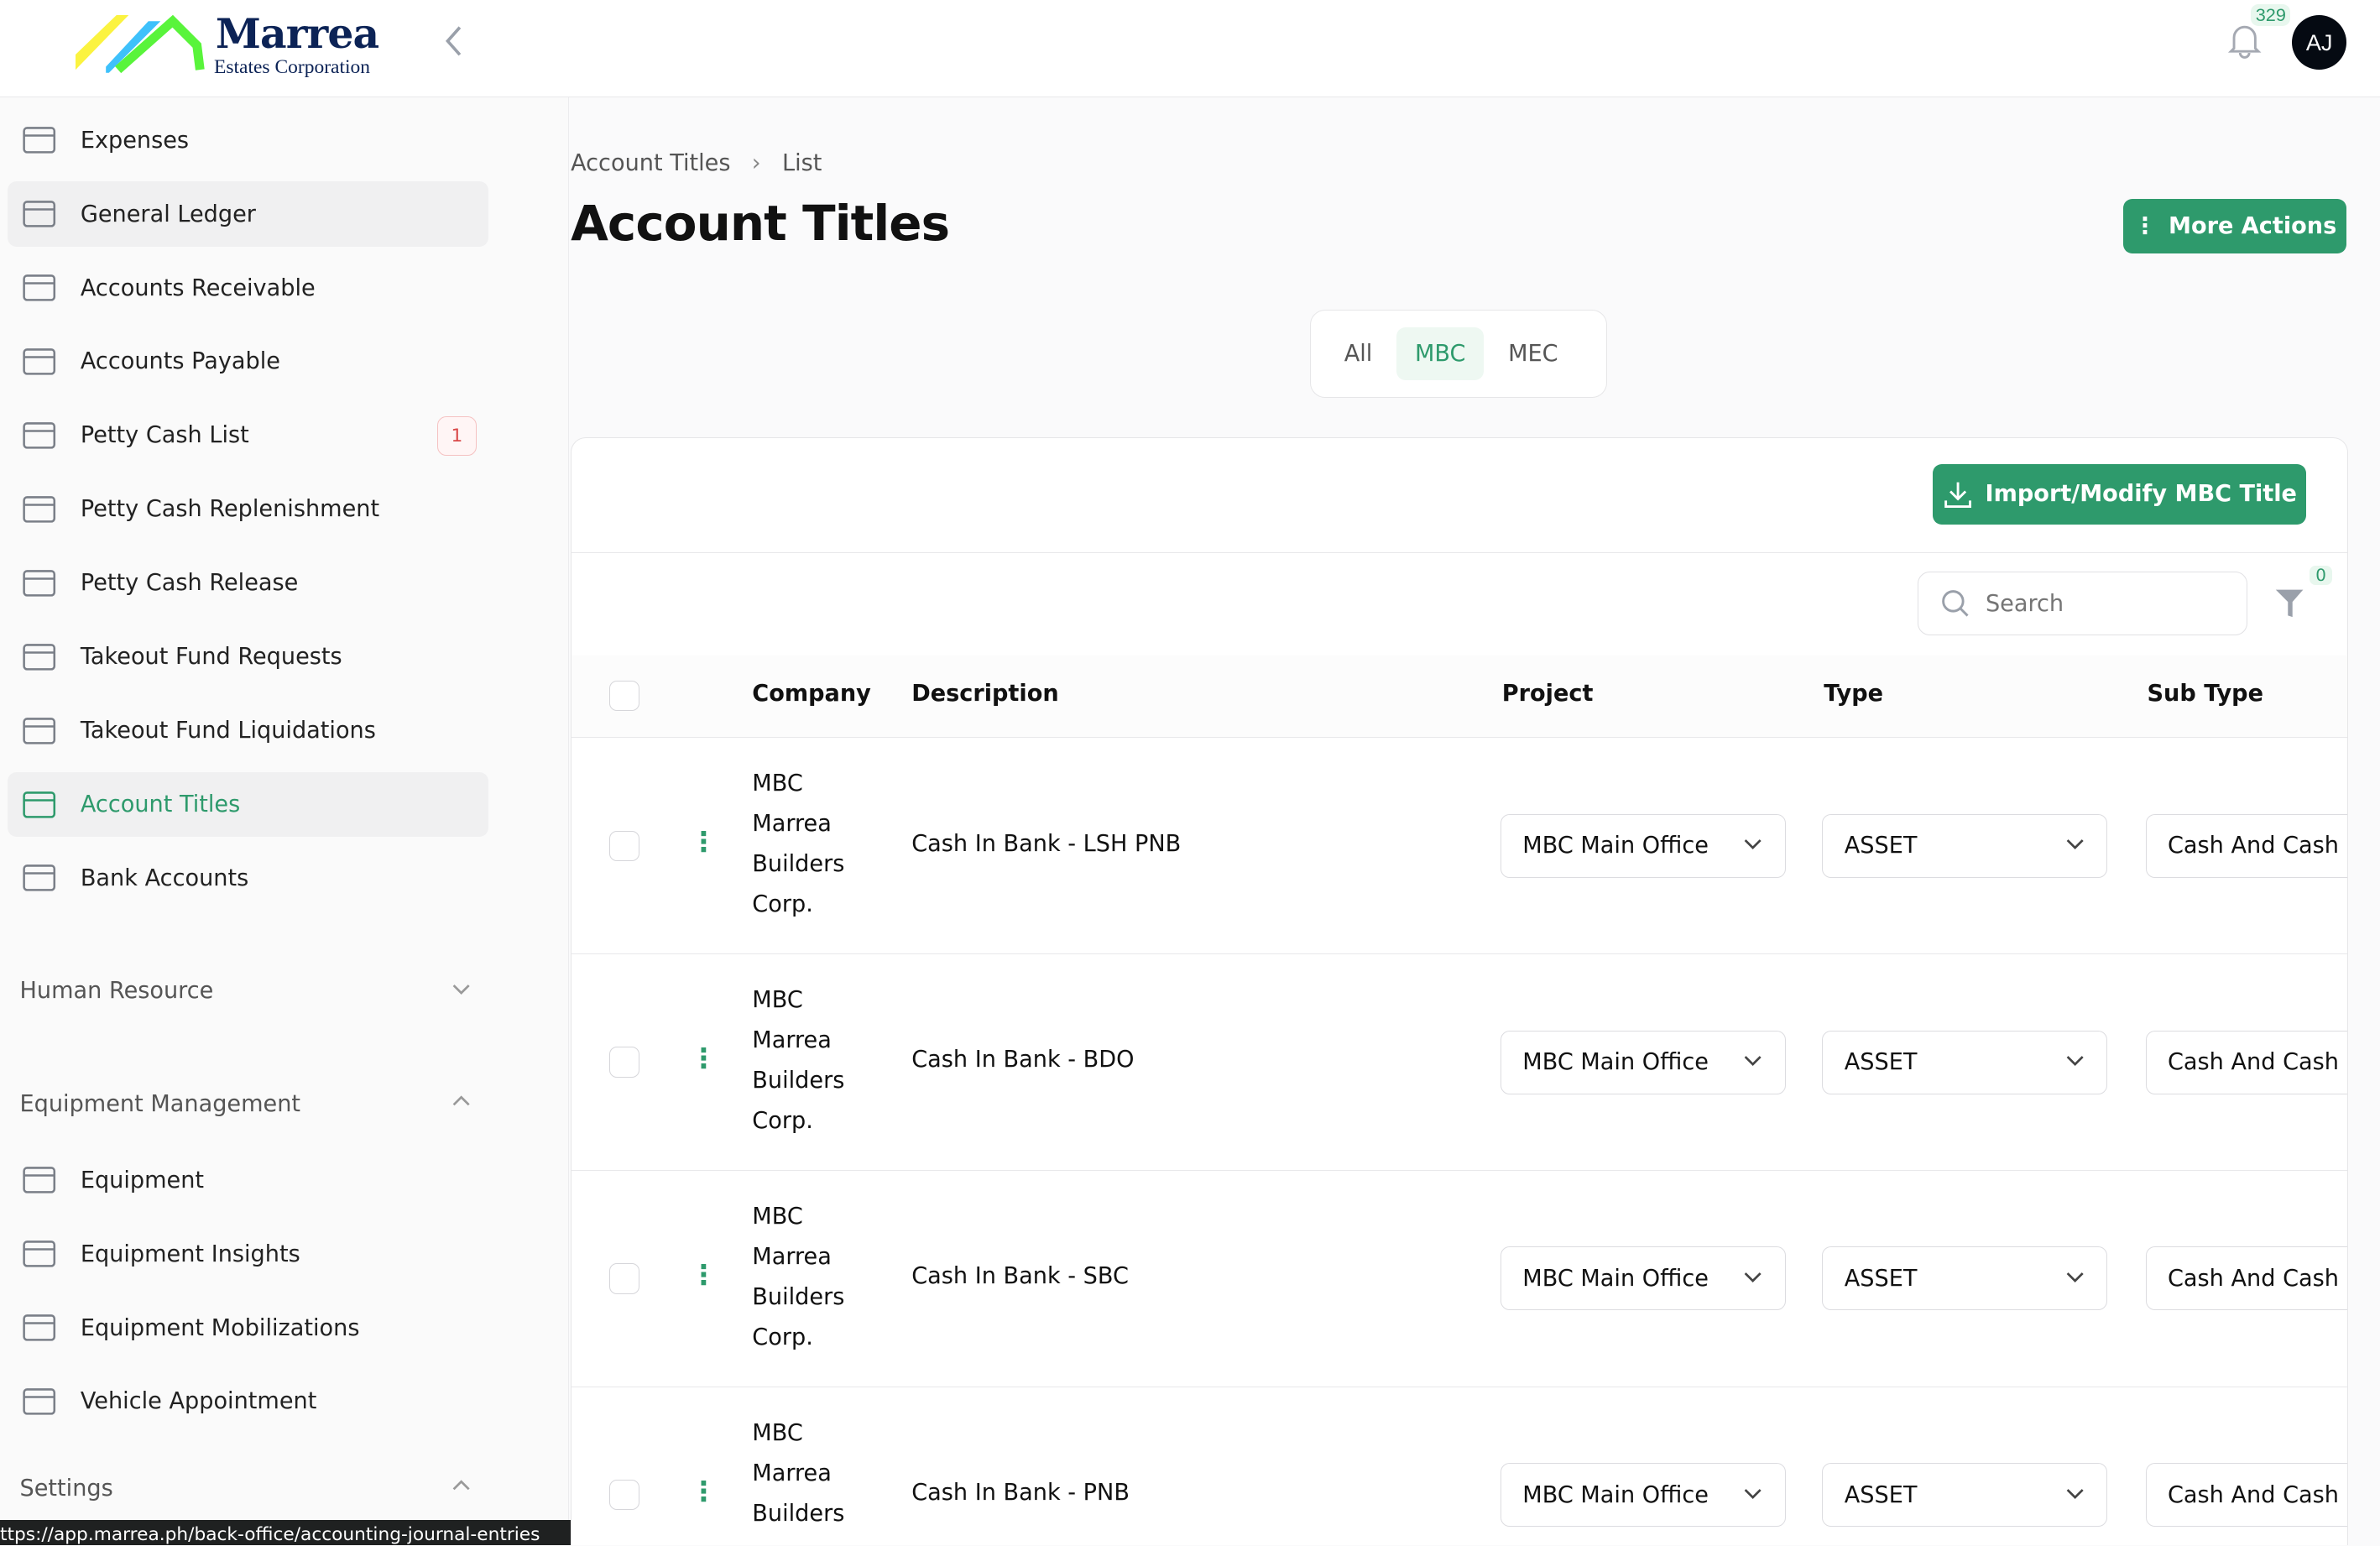 The width and height of the screenshot is (2380, 1546). What do you see at coordinates (40, 510) in the screenshot?
I see `cash-refresh-icon` at bounding box center [40, 510].